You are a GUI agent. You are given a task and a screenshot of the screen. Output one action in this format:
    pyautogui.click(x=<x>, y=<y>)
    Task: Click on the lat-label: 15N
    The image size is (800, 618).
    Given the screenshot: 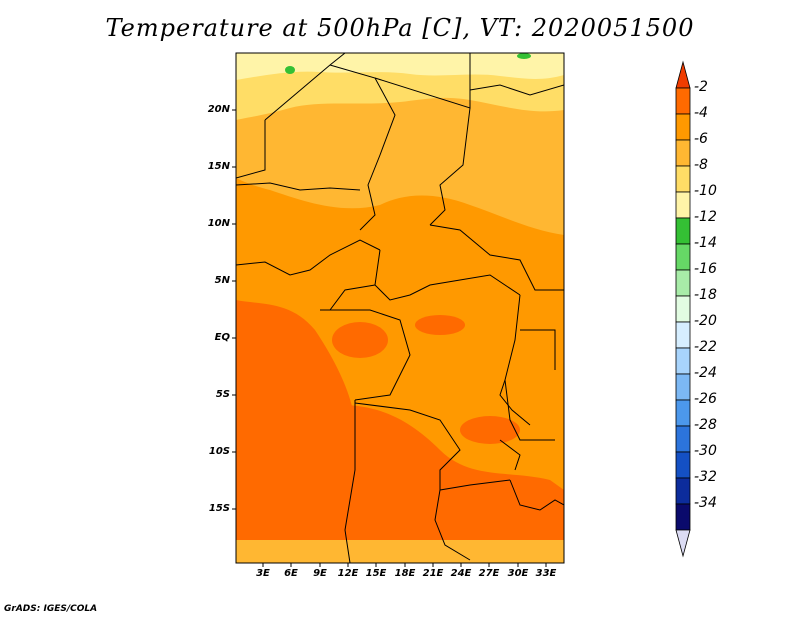 What is the action you would take?
    pyautogui.click(x=218, y=166)
    